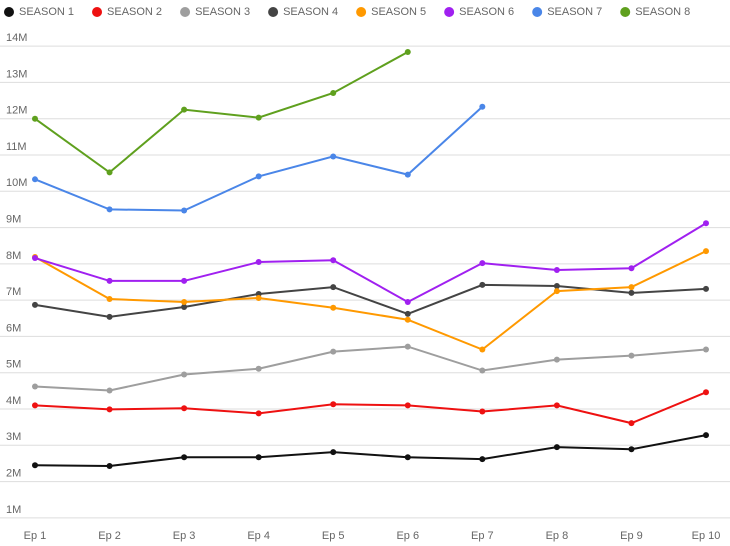 This screenshot has height=546, width=730. Describe the element at coordinates (398, 12) in the screenshot. I see `legend-label: SEASON 5` at that location.